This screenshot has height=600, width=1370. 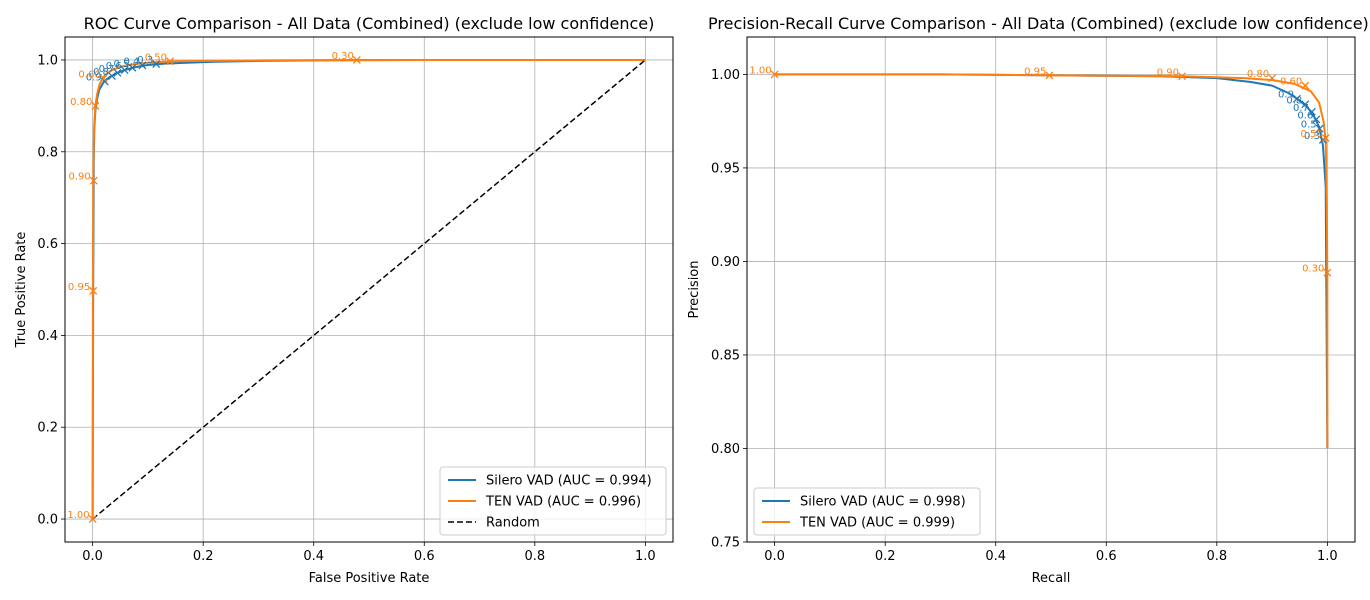 I want to click on pr-threshold-label: 0.3, so click(x=1312, y=136).